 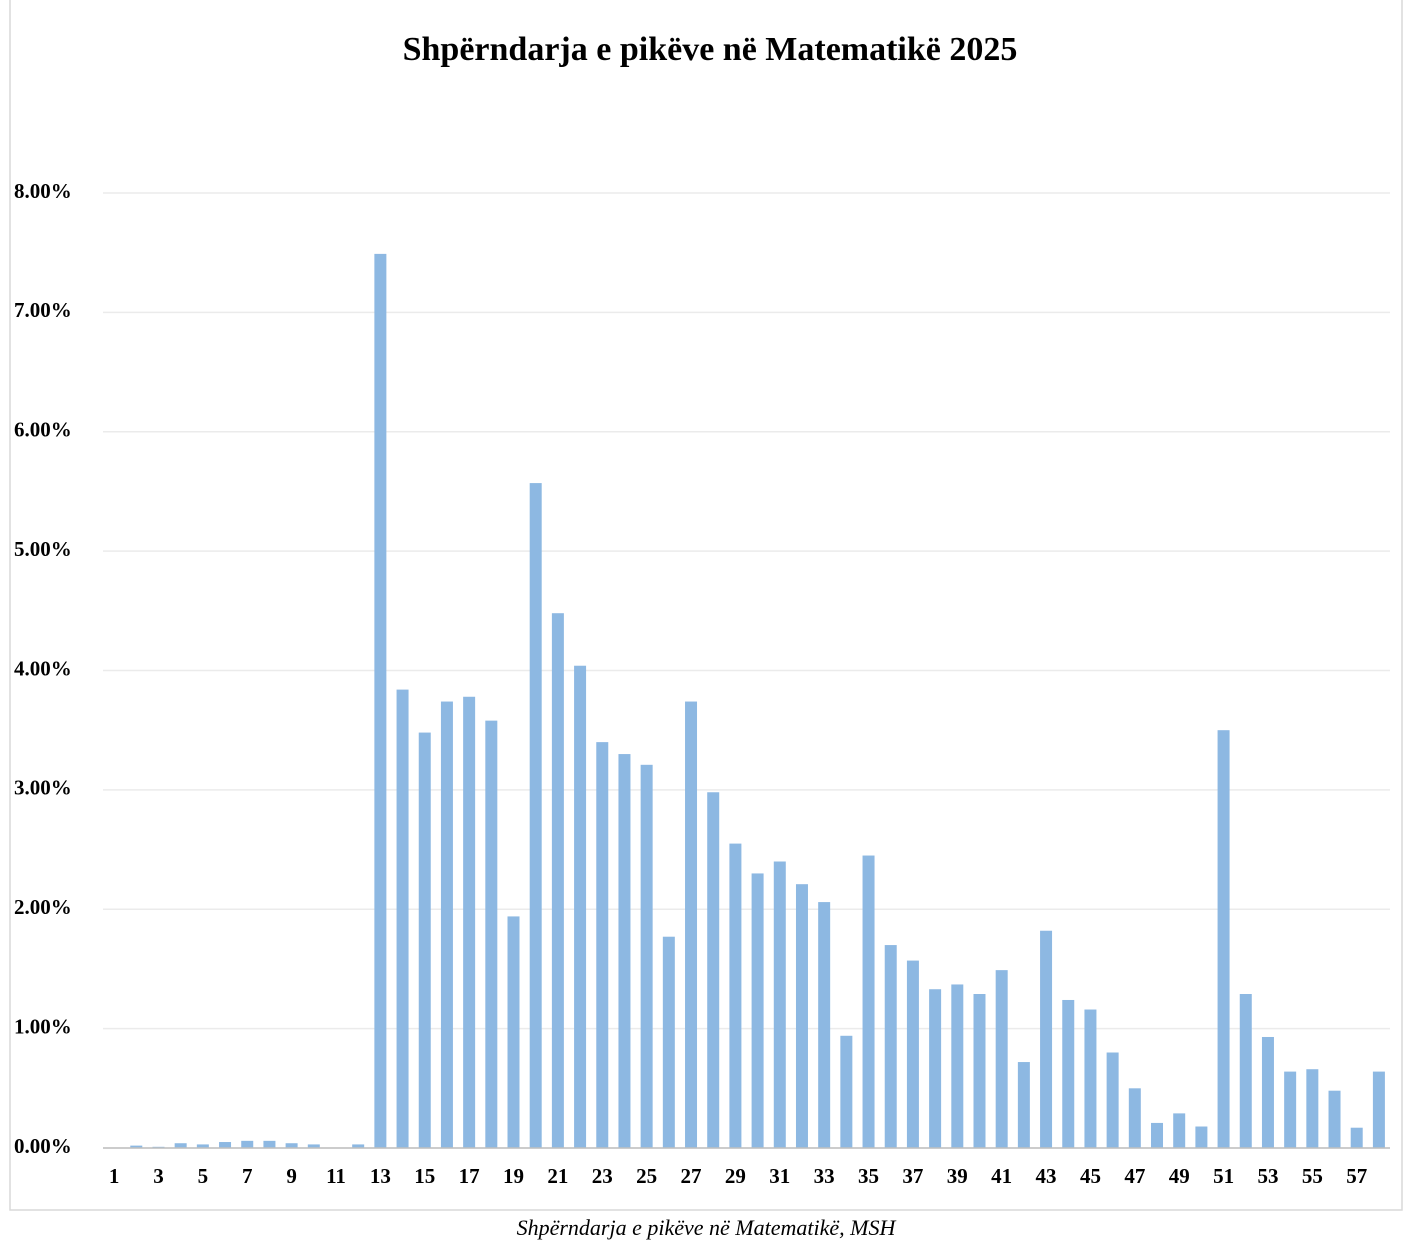 I want to click on caption: Shpërndarja e pikëve në Matematikë, MSH, so click(x=707, y=1227).